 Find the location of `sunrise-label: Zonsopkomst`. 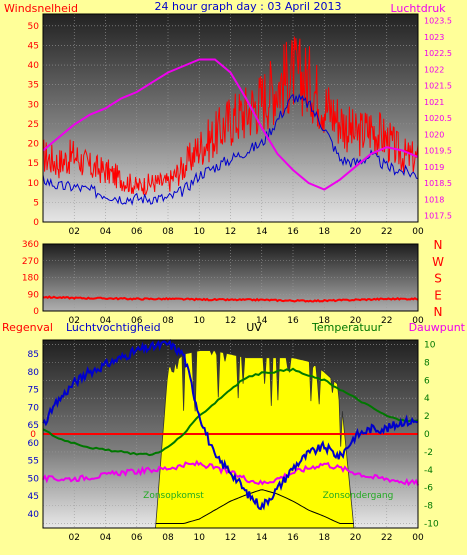

sunrise-label: Zonsopkomst is located at coordinates (173, 496).